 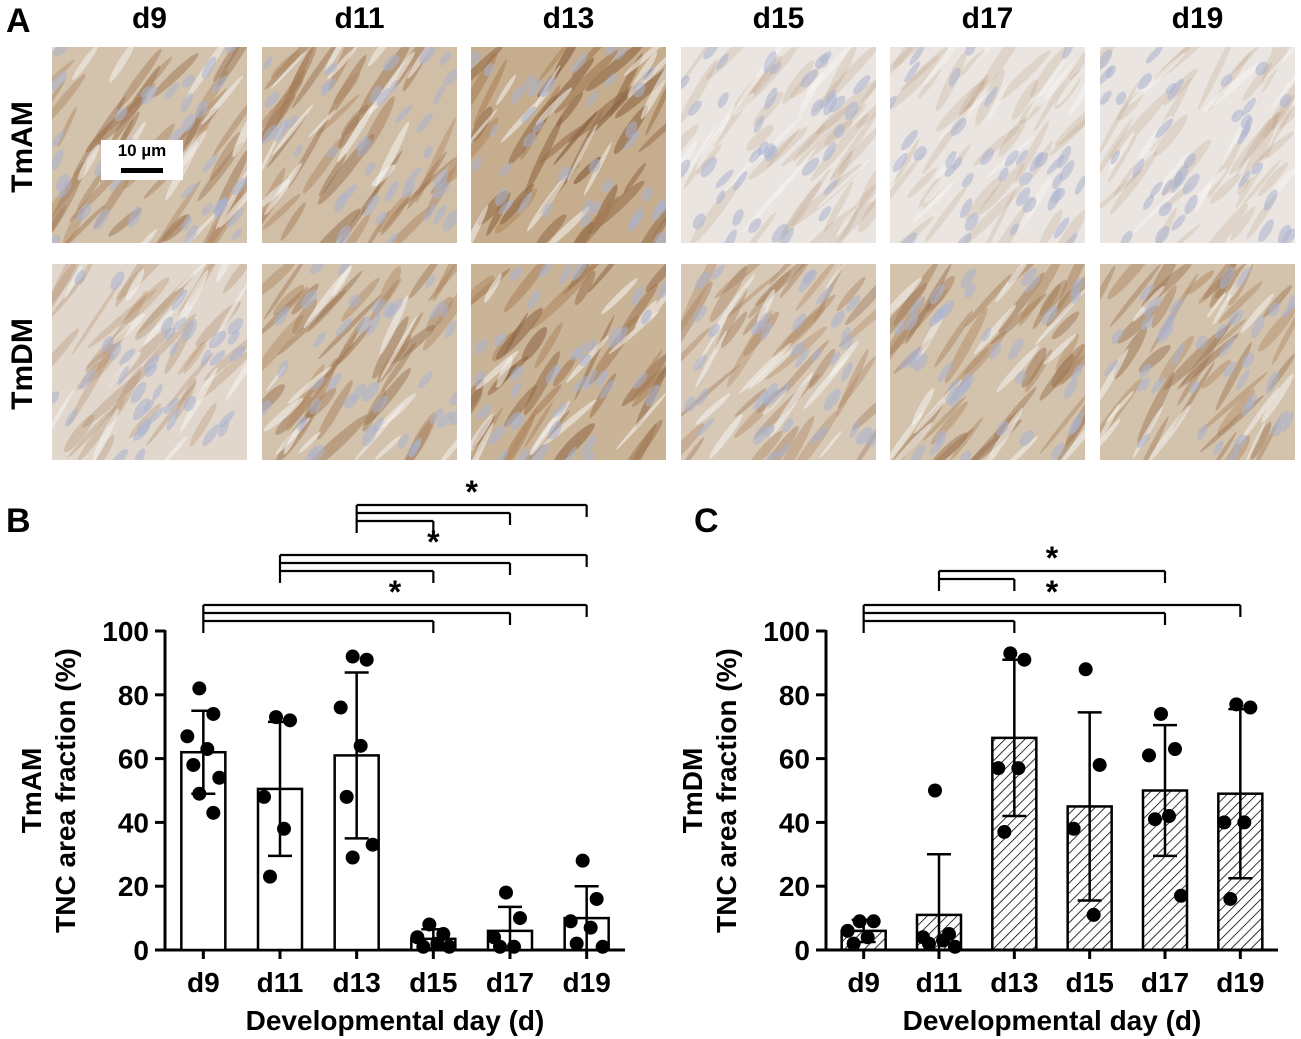 I want to click on y-tick-label: 80, so click(x=133, y=695).